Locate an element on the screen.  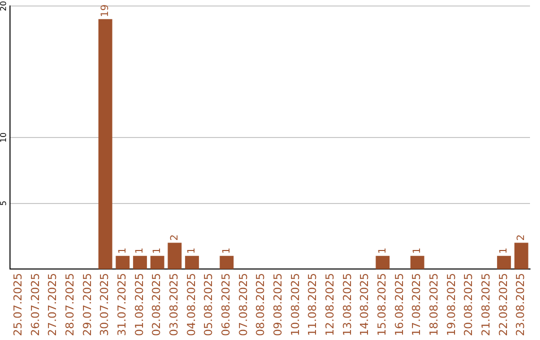
x-tick-label: 17.08.2025 is located at coordinates (417, 304).